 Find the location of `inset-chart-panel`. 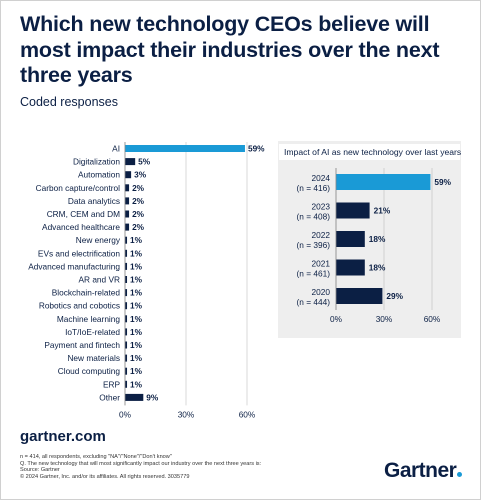

inset-chart-panel is located at coordinates (369, 239).